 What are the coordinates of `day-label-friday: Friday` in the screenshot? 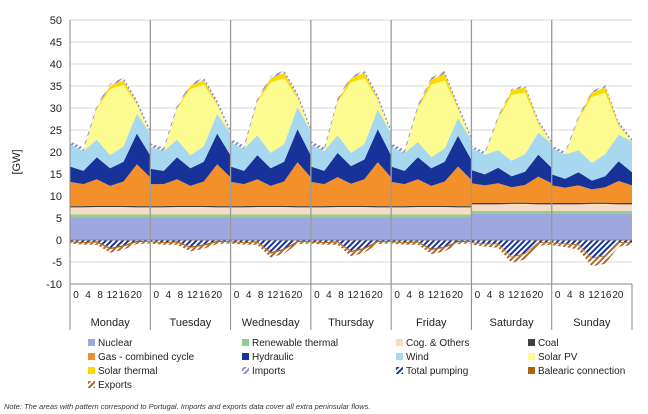 It's located at (431, 323).